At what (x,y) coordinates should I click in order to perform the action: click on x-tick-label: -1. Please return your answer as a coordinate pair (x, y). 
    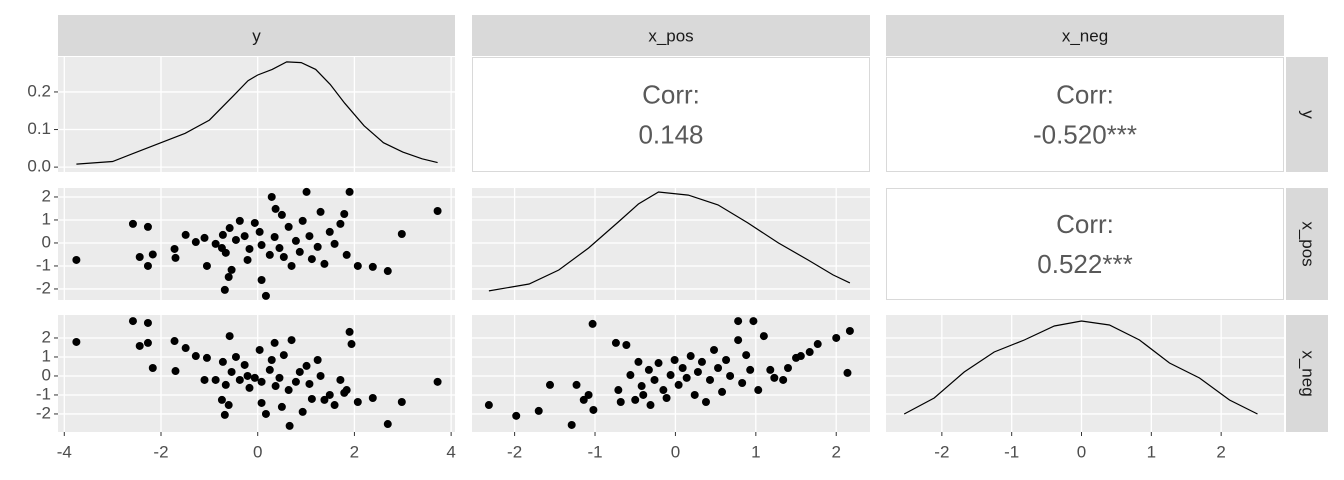
    Looking at the image, I should click on (594, 451).